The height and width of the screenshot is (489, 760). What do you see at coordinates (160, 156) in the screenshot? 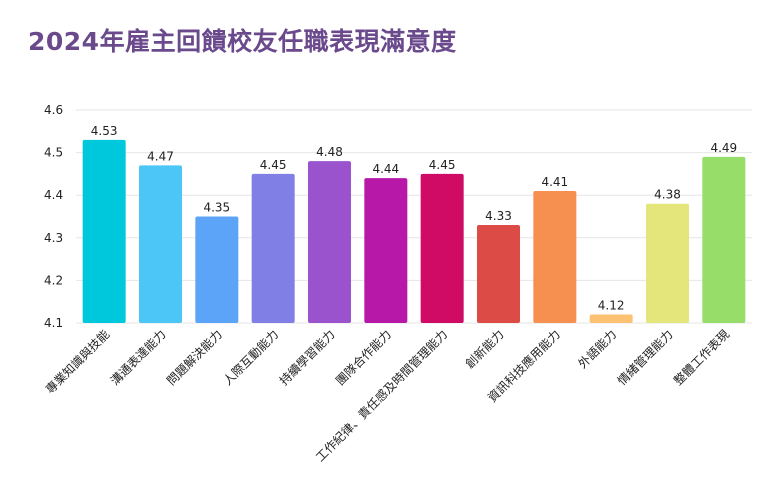
I see `data-label: 4.47` at bounding box center [160, 156].